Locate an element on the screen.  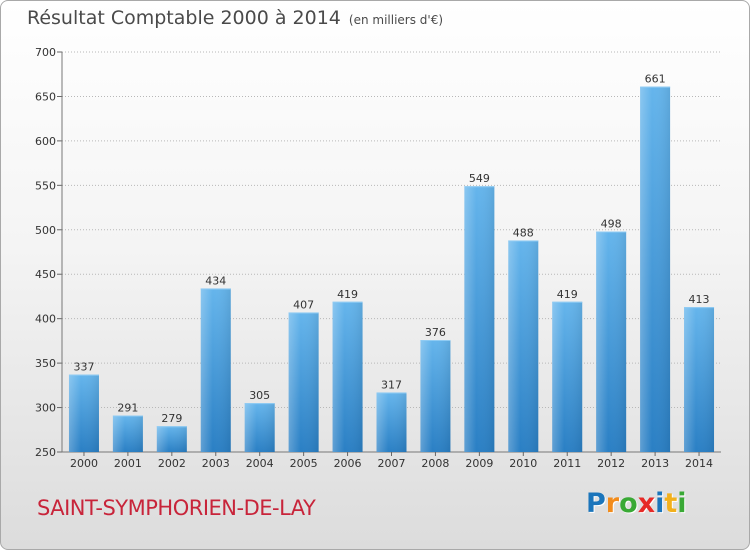
data-label: 305 is located at coordinates (259, 395).